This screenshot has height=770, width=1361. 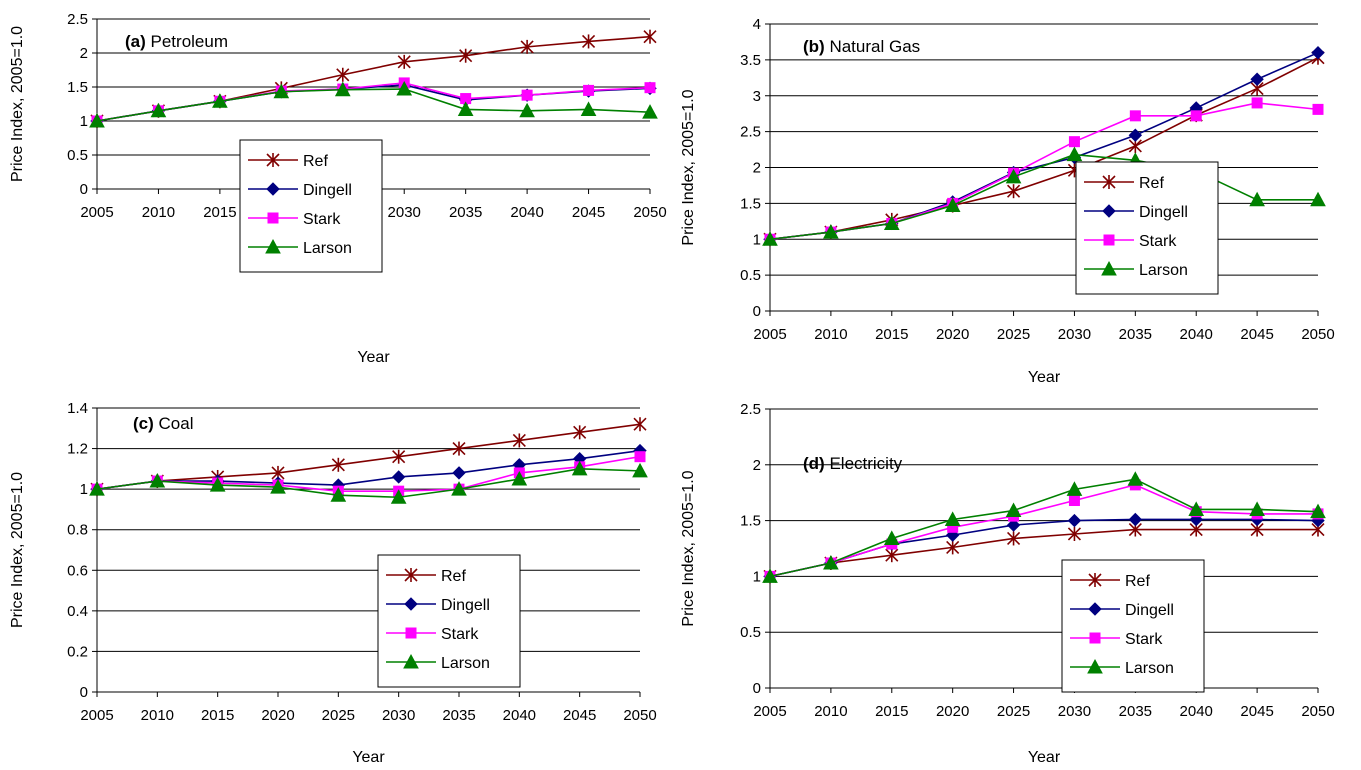 I want to click on y-tick-label: 0.5, so click(x=77, y=155).